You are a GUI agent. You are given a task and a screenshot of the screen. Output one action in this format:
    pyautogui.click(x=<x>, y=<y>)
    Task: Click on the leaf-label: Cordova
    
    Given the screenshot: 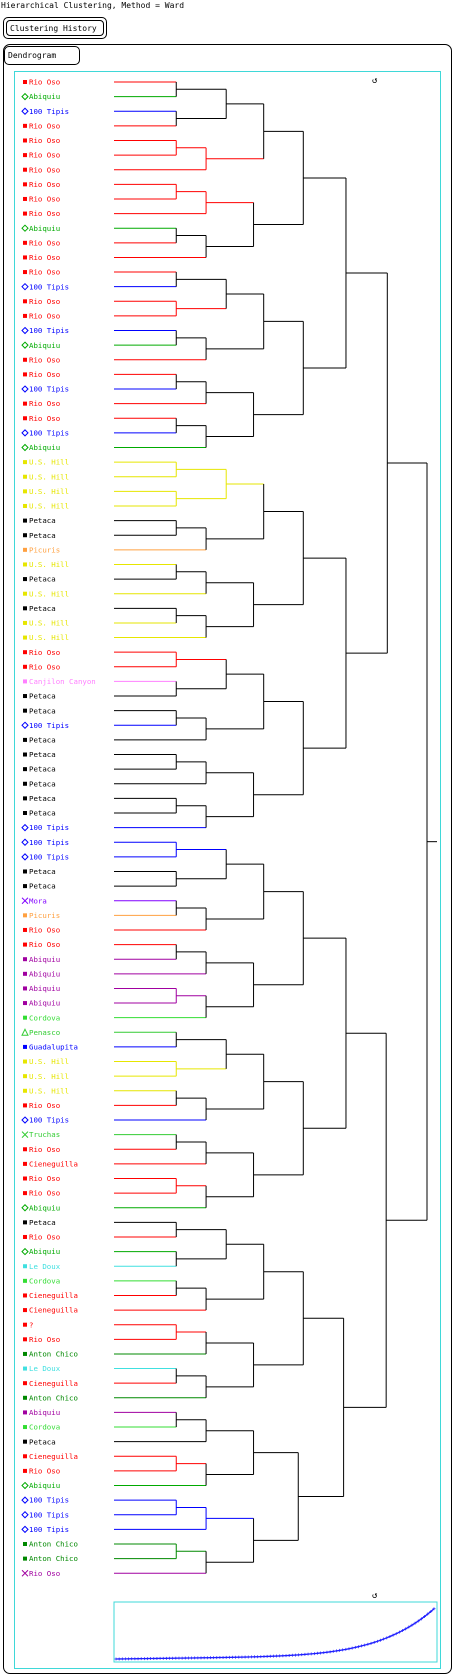 What is the action you would take?
    pyautogui.click(x=44, y=1280)
    